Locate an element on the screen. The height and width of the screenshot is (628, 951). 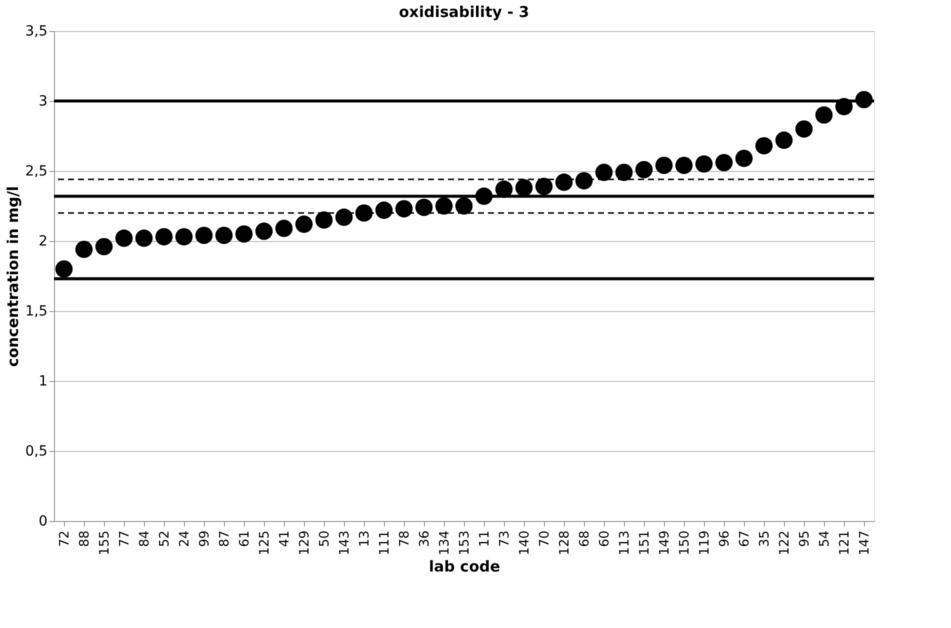
x-tick-label: 78 is located at coordinates (405, 539).